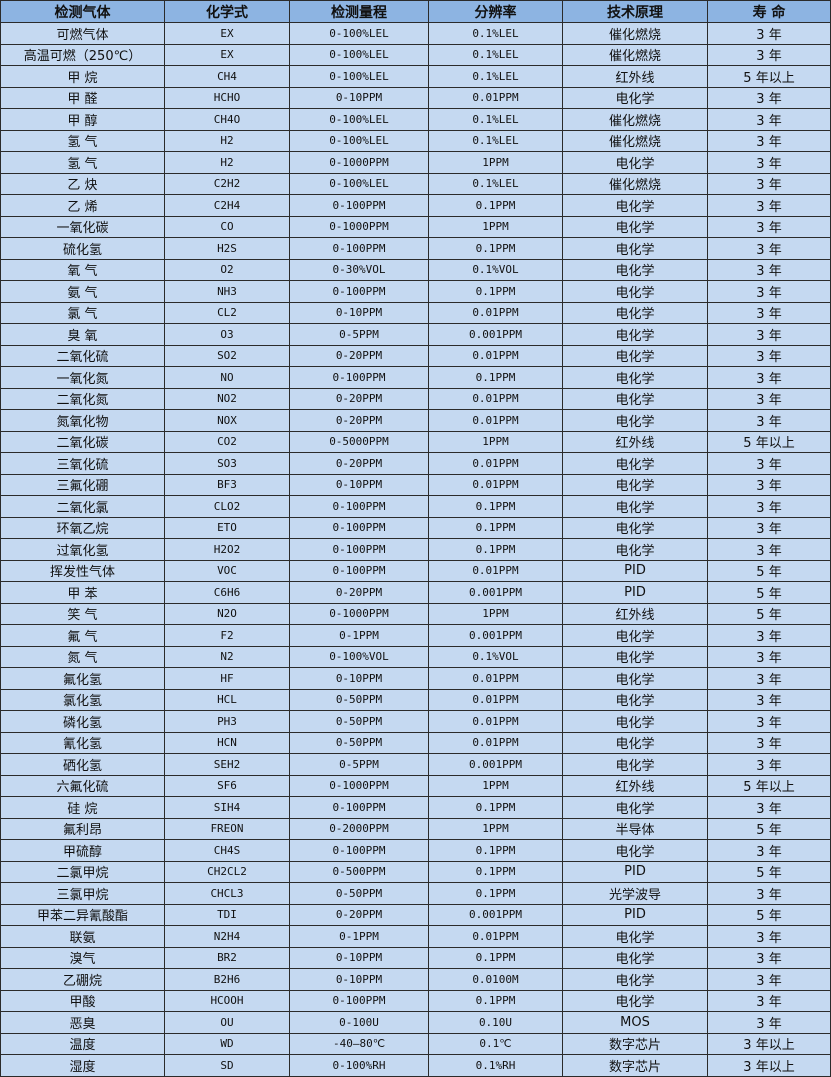 The width and height of the screenshot is (831, 1077). I want to click on cell-formula: PH3, so click(227, 721).